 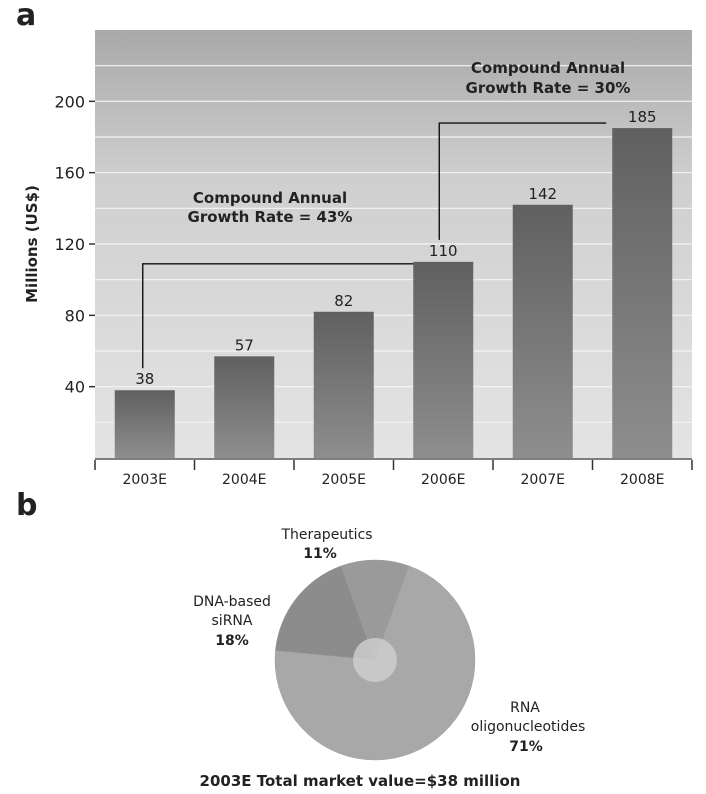 What do you see at coordinates (69, 244) in the screenshot?
I see `y-tick-label: 120` at bounding box center [69, 244].